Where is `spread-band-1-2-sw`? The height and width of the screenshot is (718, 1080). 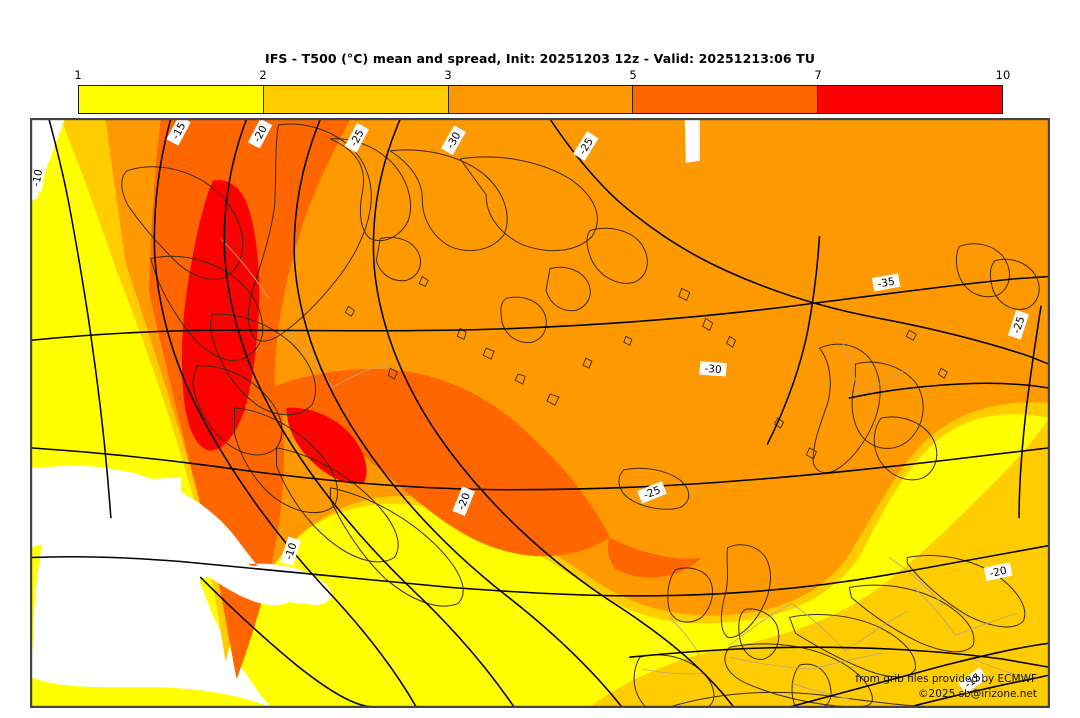
spread-band-1-2-sw is located at coordinates (151, 692).